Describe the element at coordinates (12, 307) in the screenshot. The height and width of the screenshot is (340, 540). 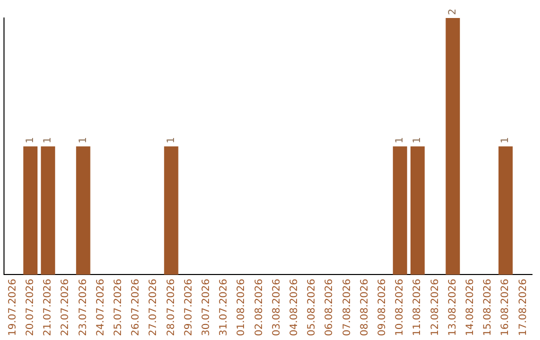
I see `x-tick-label: 19.07.2026` at that location.